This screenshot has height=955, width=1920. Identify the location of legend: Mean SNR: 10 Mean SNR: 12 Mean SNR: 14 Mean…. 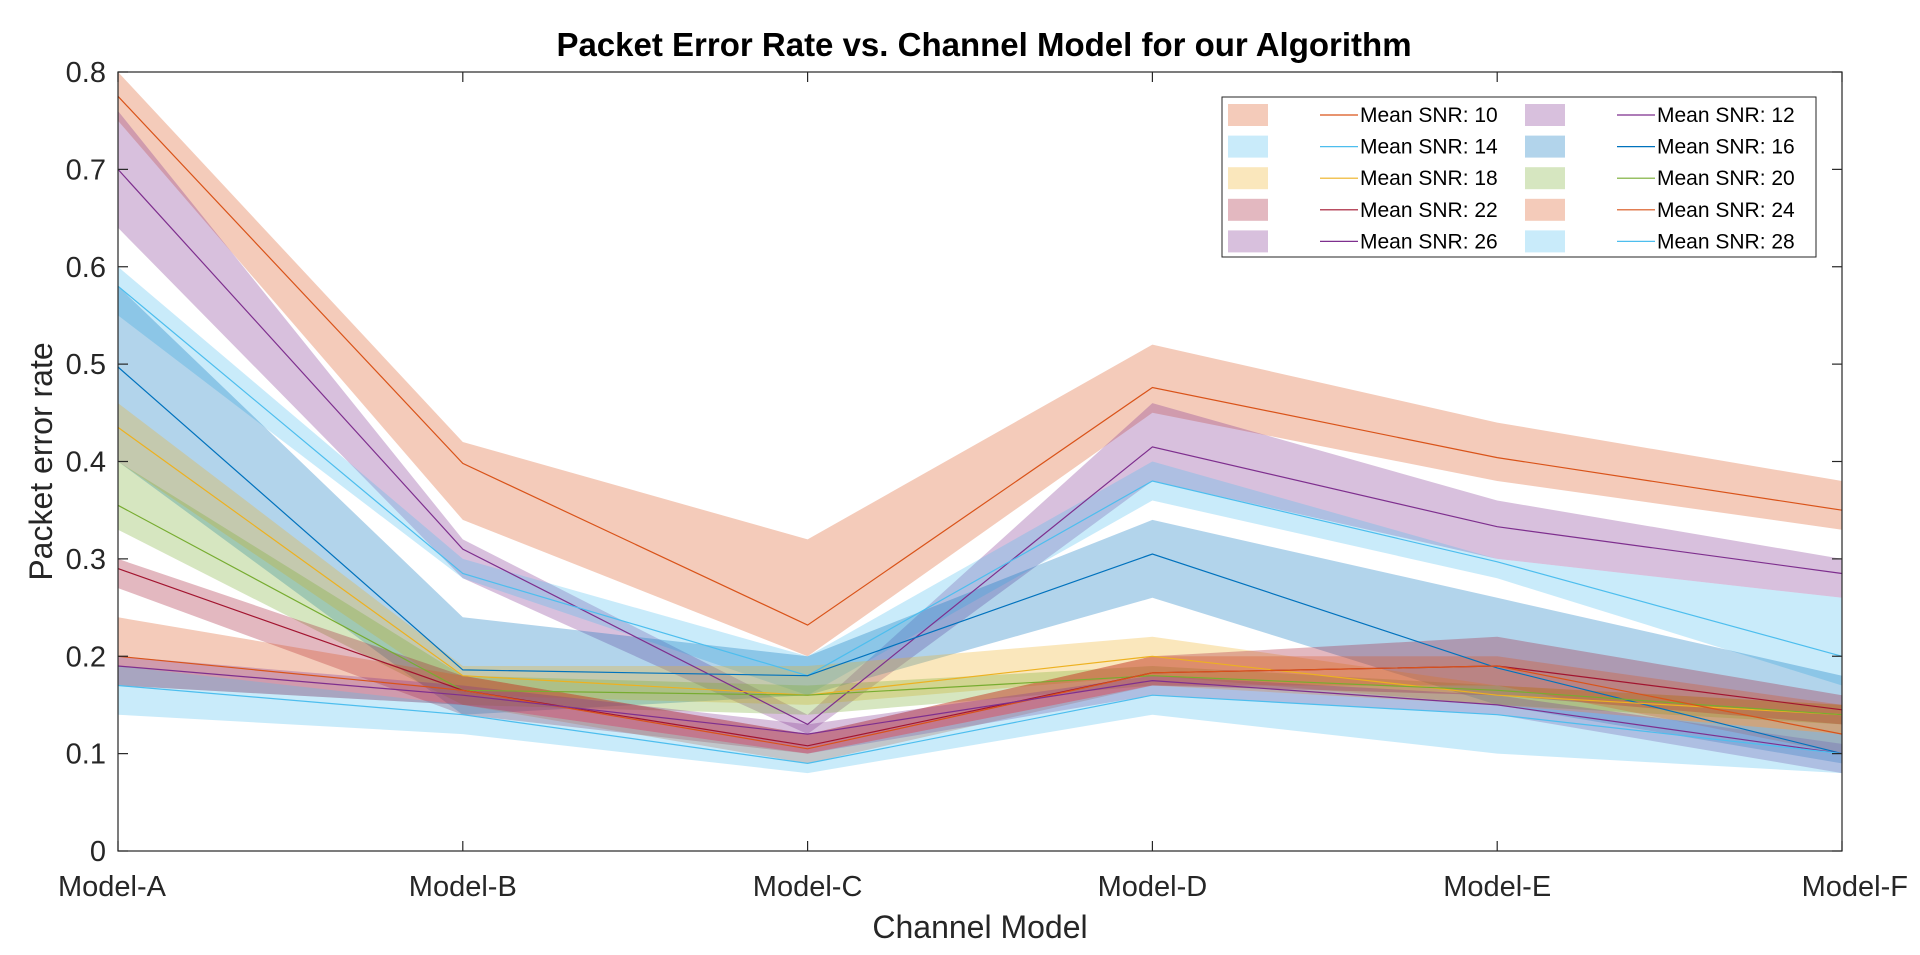
(1519, 177).